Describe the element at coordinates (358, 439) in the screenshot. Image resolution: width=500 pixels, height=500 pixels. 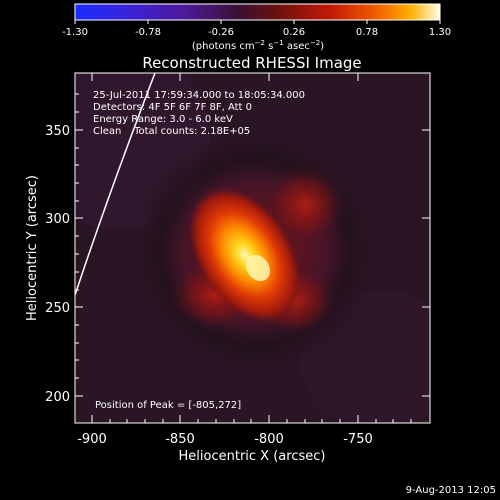
I see `x-tick-label: -750` at that location.